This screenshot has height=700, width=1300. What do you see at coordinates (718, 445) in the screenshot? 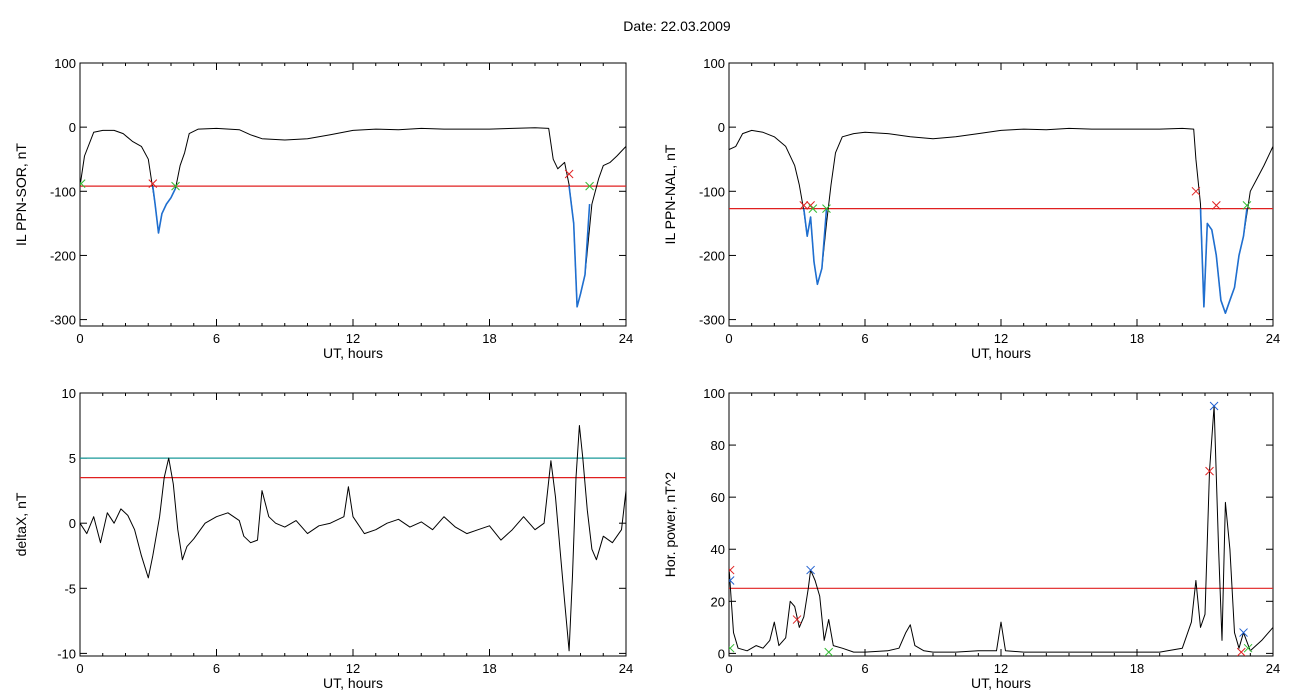
I see `y-tick-label: 80` at bounding box center [718, 445].